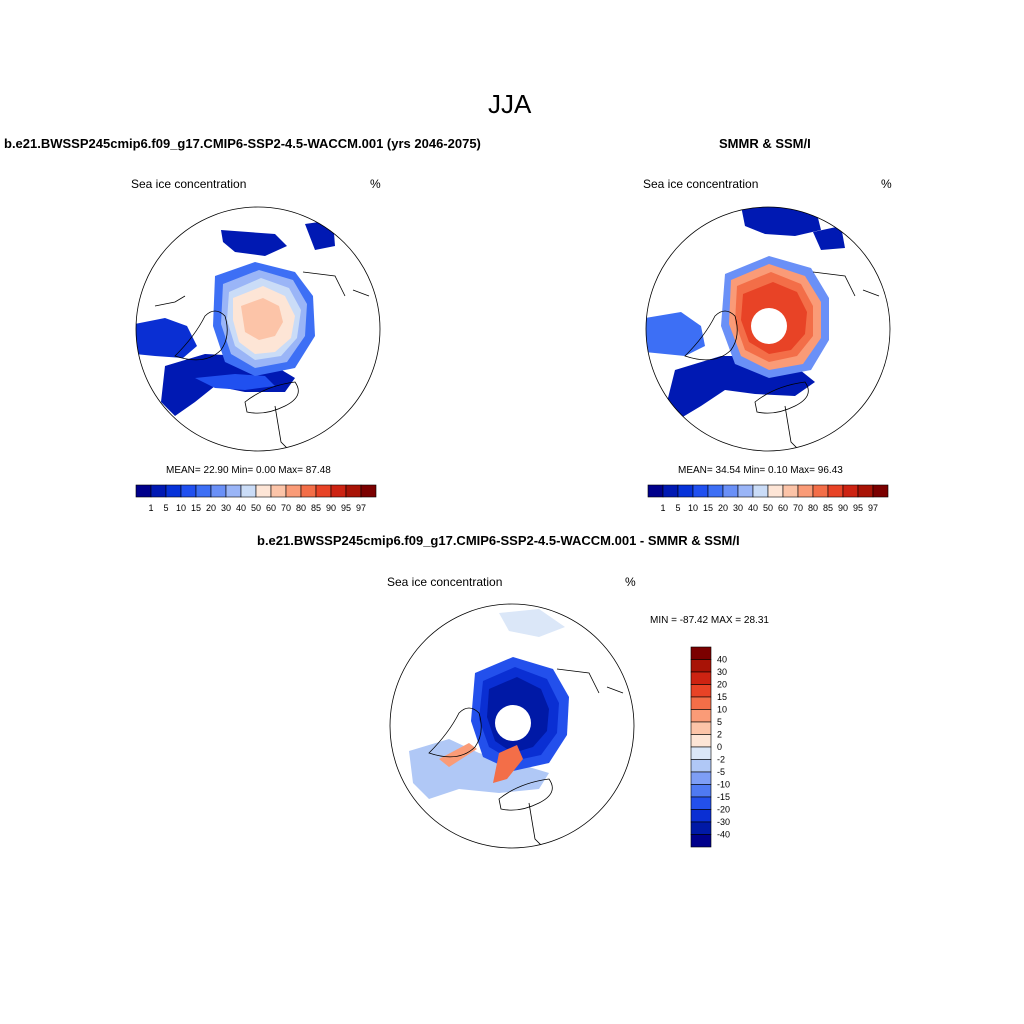  I want to click on obs-left-label: Sea ice concentration, so click(701, 184).